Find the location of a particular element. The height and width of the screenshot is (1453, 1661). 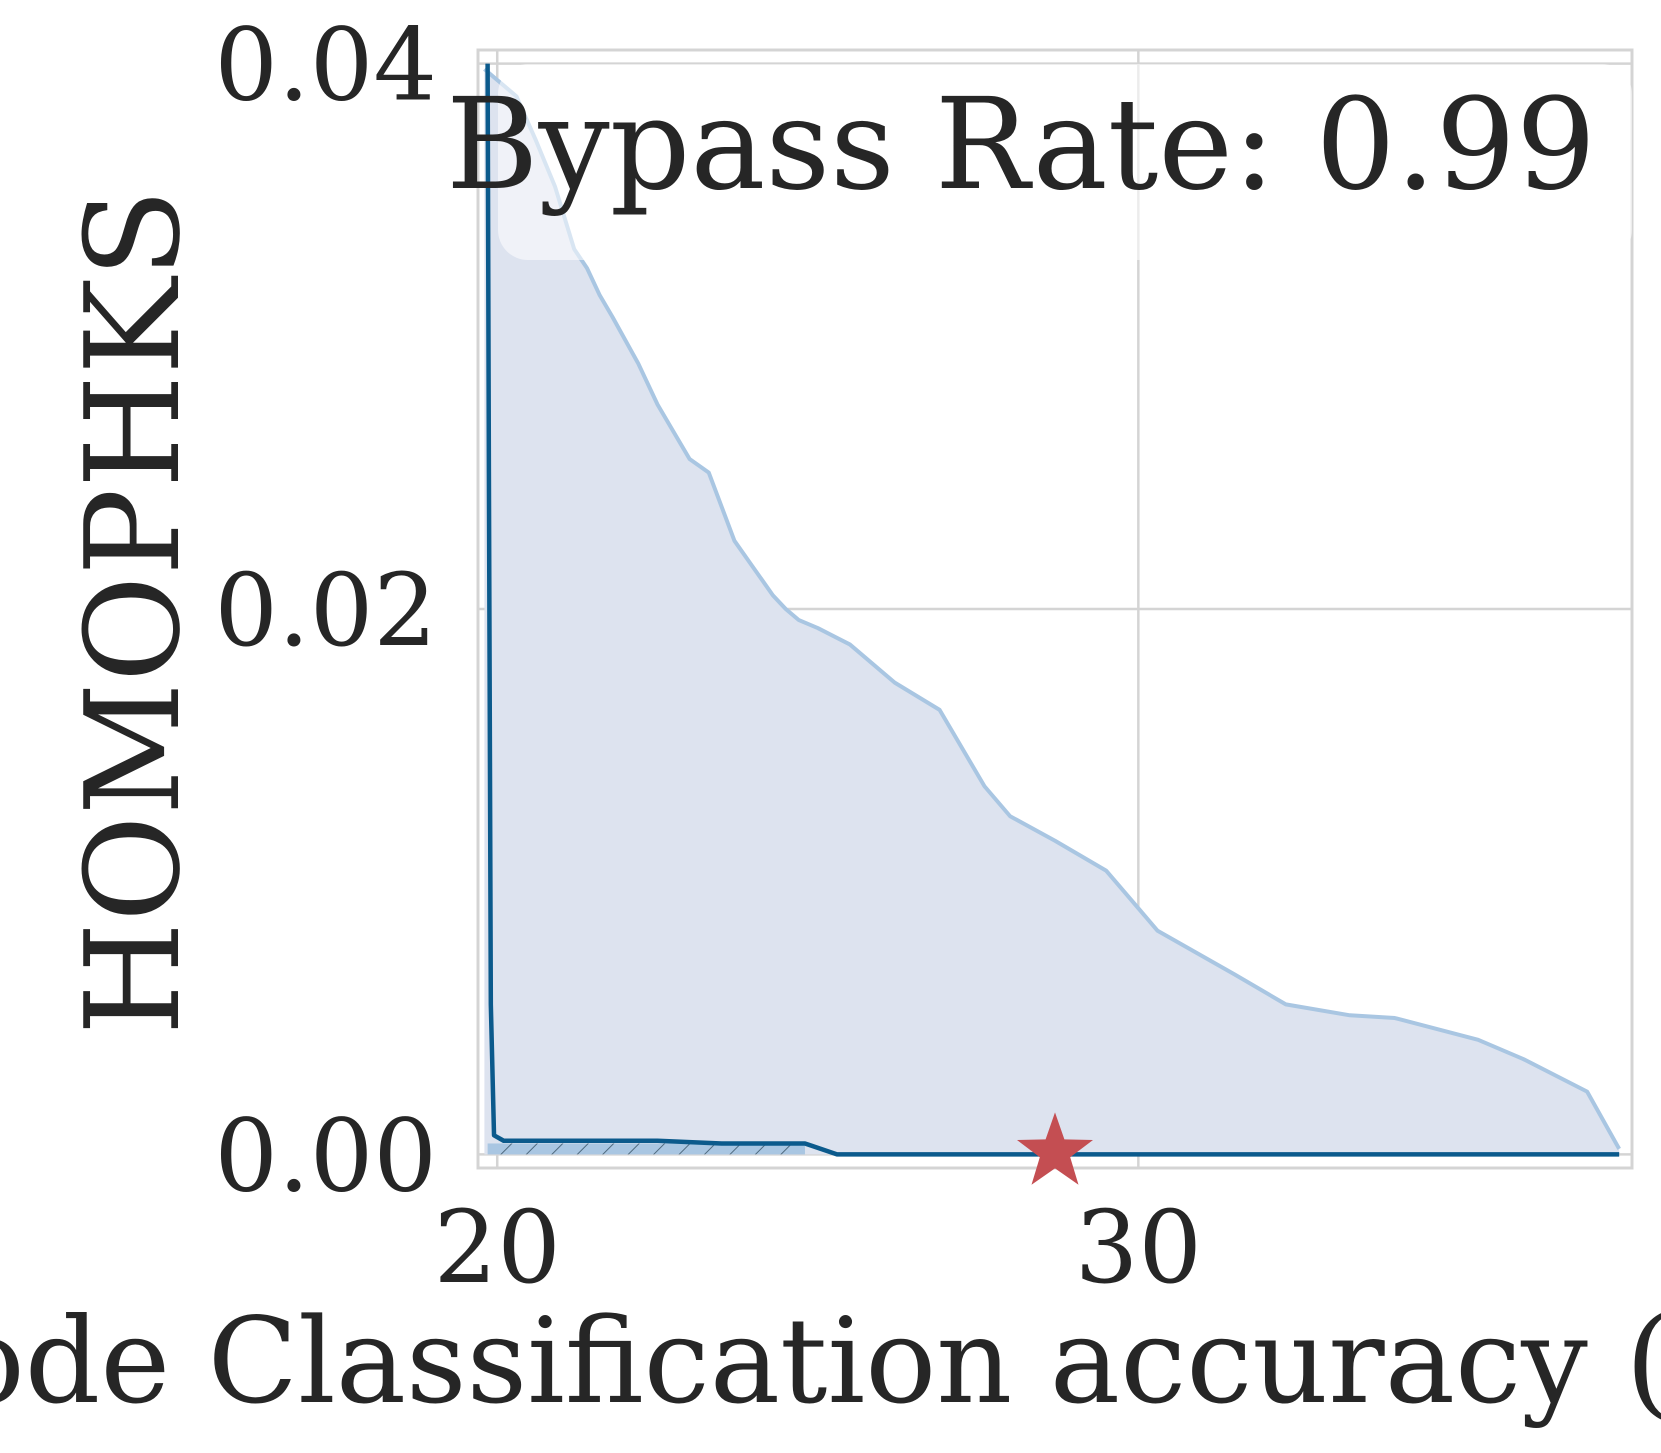

bypass-rate-annotation: Bypass Rate: 0.99 is located at coordinates (1021, 144).